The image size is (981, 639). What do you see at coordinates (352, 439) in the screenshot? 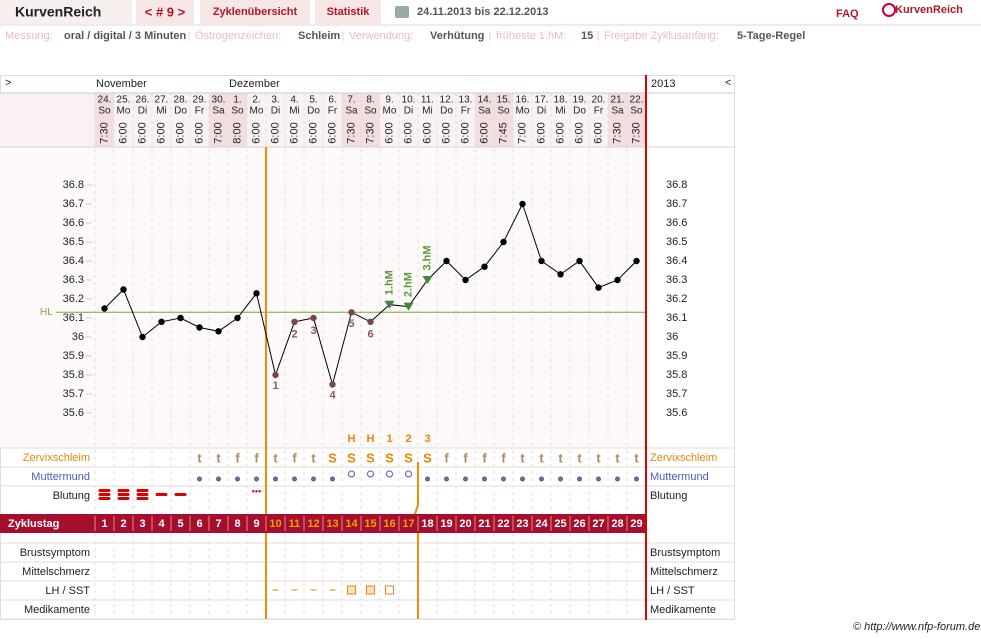
I see `peak: H` at bounding box center [352, 439].